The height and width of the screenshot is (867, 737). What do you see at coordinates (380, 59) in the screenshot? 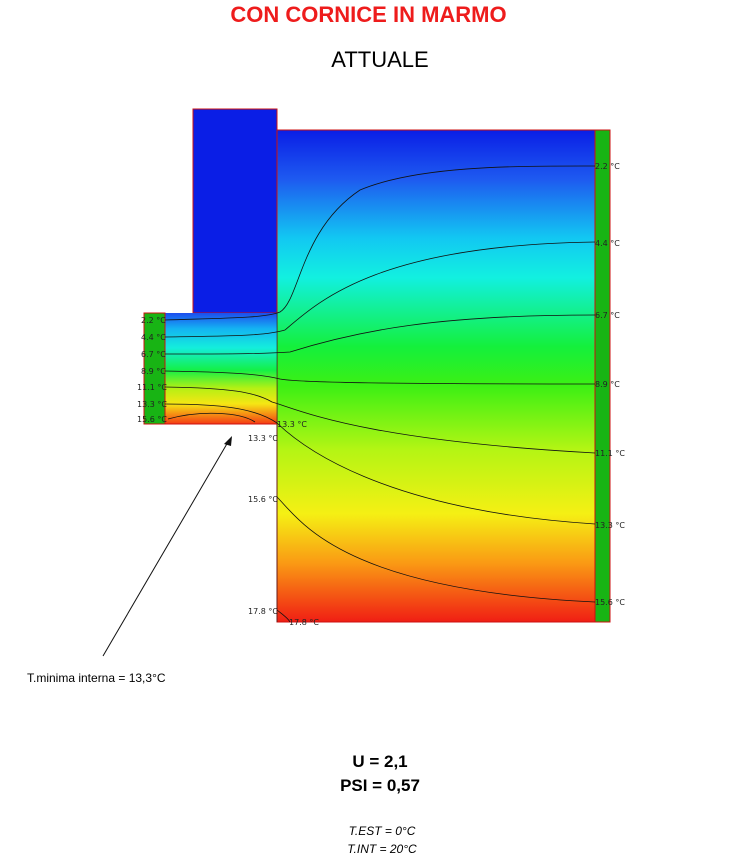
I see `page-subtitle: ATTUALE` at bounding box center [380, 59].